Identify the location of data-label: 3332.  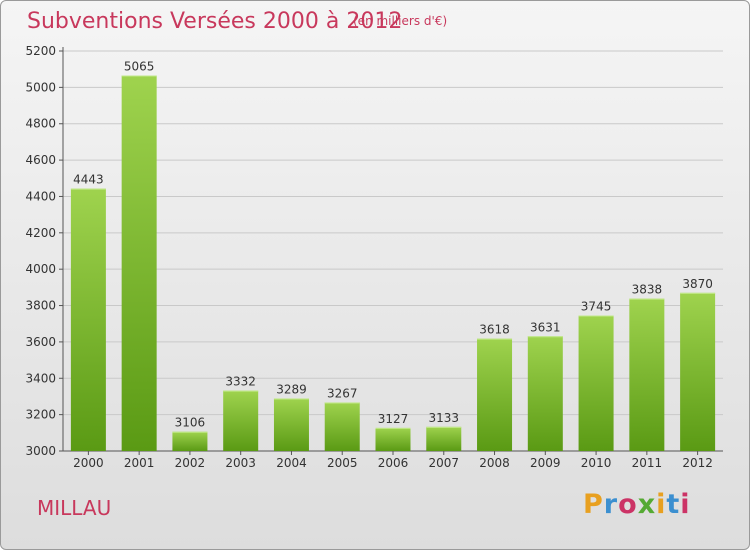
(240, 382).